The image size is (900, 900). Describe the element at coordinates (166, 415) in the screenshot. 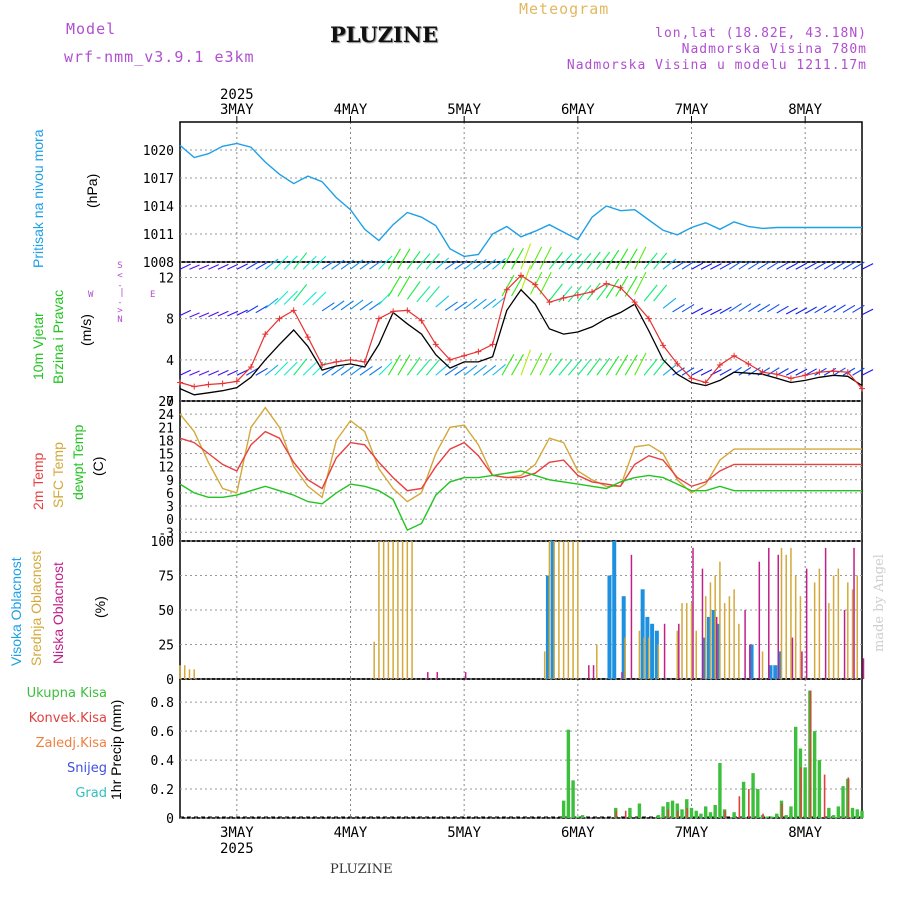

I see `y-tick-label: 24` at that location.